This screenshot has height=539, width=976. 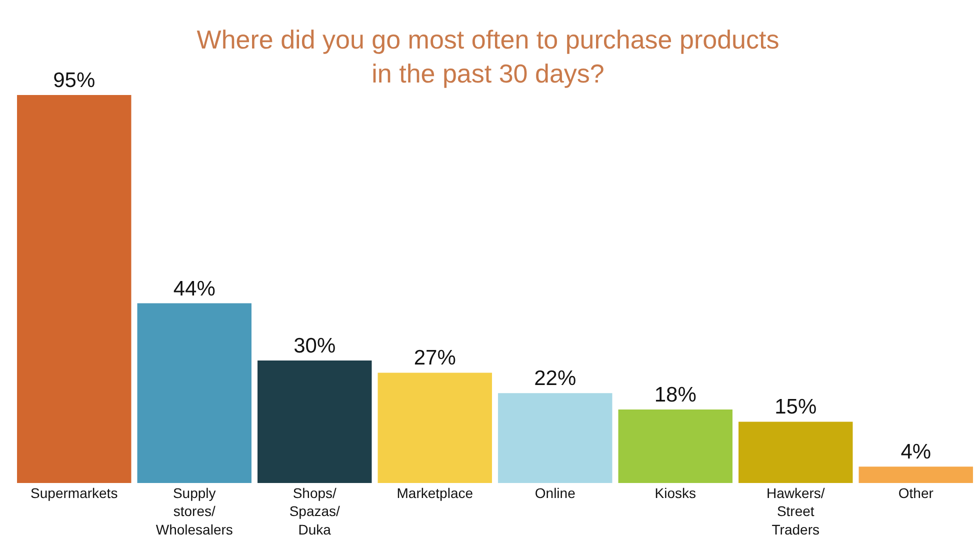 I want to click on x-tick-label: Supermarkets, so click(x=74, y=493).